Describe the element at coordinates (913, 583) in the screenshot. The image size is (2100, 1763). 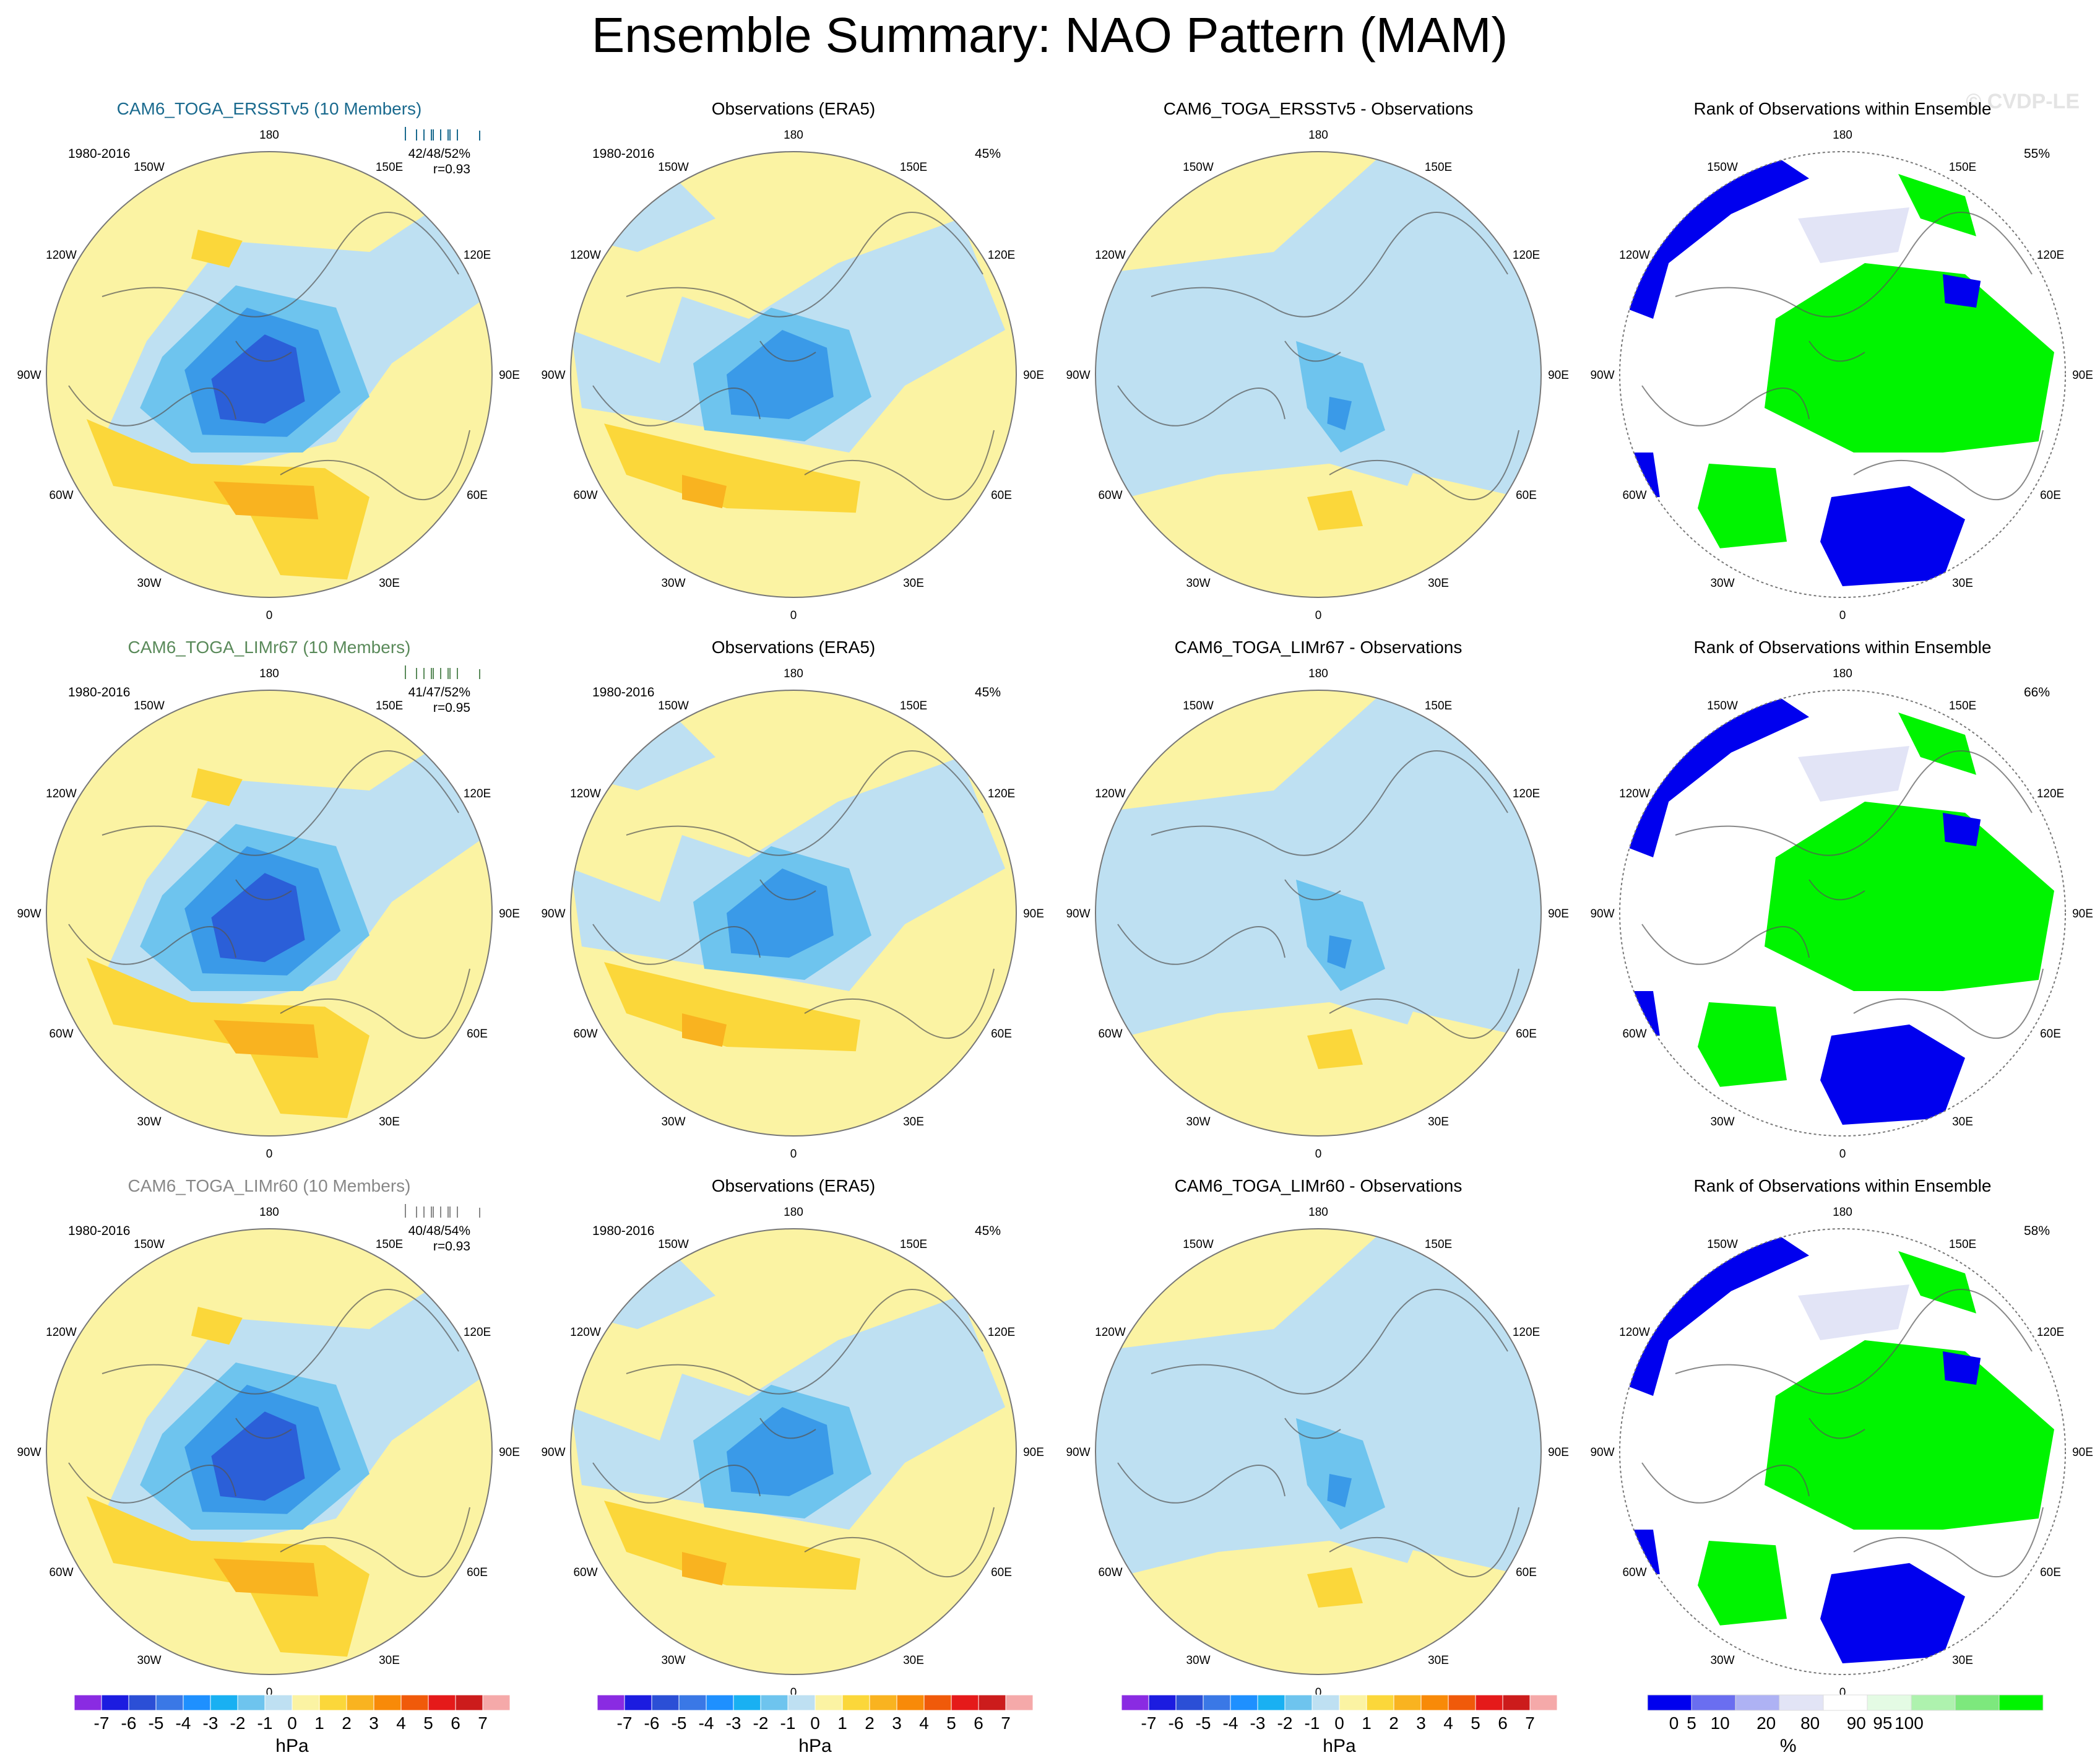
I see `longitude-label: 30E` at that location.